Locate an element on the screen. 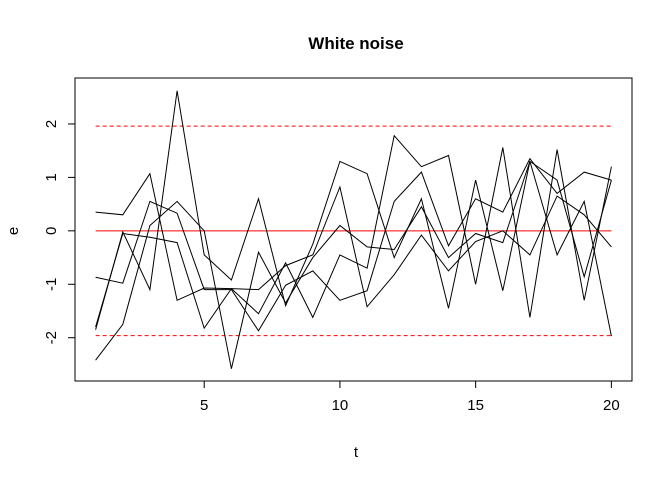  y-tick-label: -1 is located at coordinates (51, 284).